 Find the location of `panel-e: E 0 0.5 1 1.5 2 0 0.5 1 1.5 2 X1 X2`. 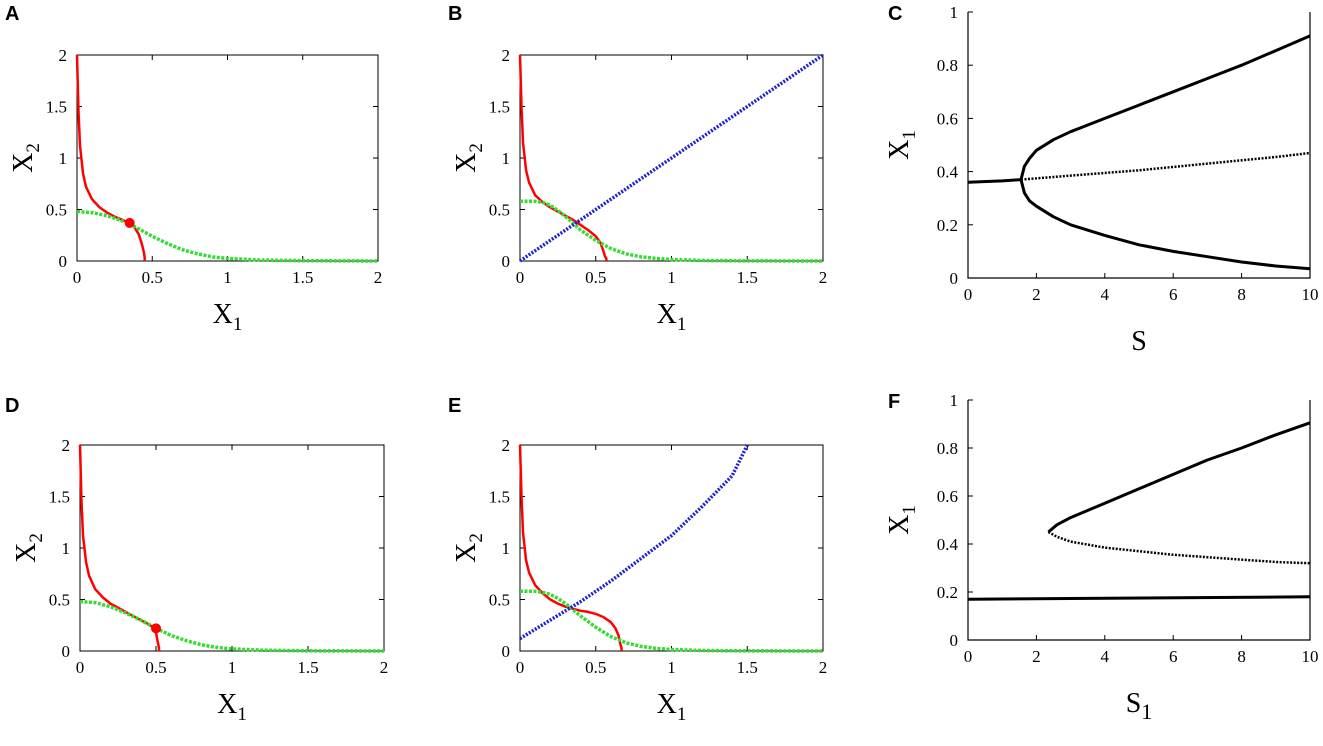

panel-e: E 0 0.5 1 1.5 2 0 0.5 1 1.5 2 X1 X2 is located at coordinates (637, 560).